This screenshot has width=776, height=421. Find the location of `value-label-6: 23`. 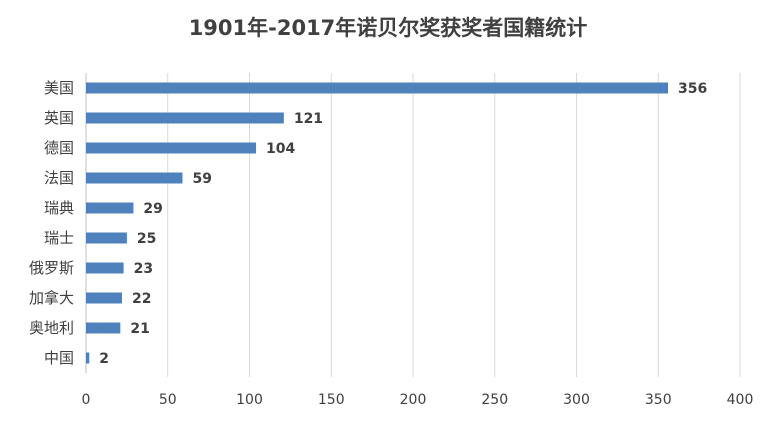

value-label-6: 23 is located at coordinates (143, 269).